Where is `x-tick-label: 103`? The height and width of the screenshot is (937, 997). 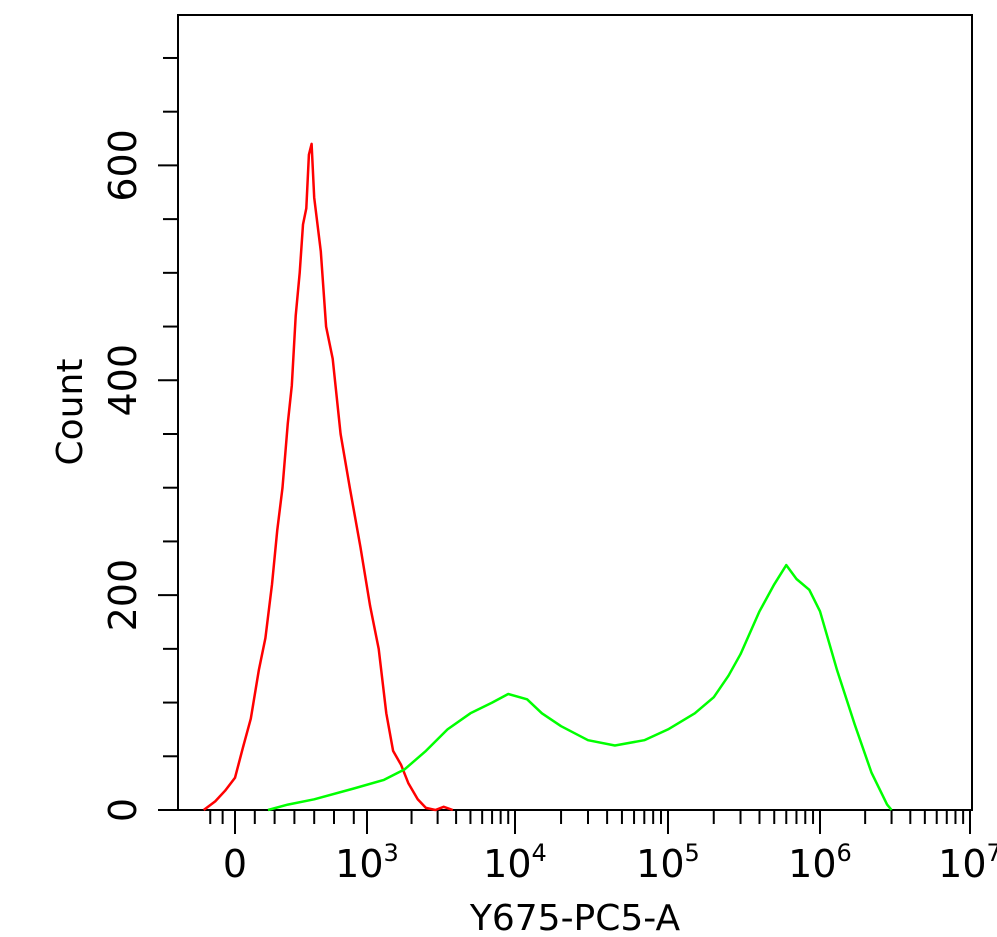
x-tick-label: 103 is located at coordinates (367, 862).